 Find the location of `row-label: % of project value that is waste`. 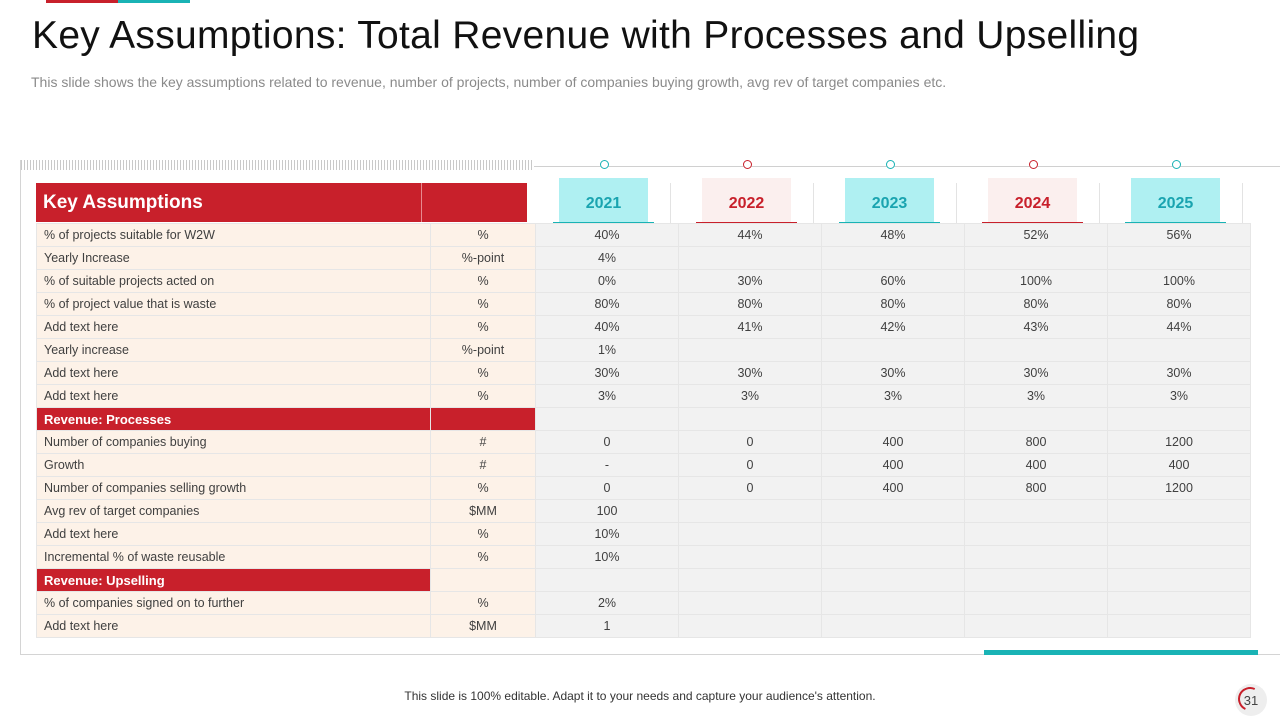

row-label: % of project value that is waste is located at coordinates (233, 304).